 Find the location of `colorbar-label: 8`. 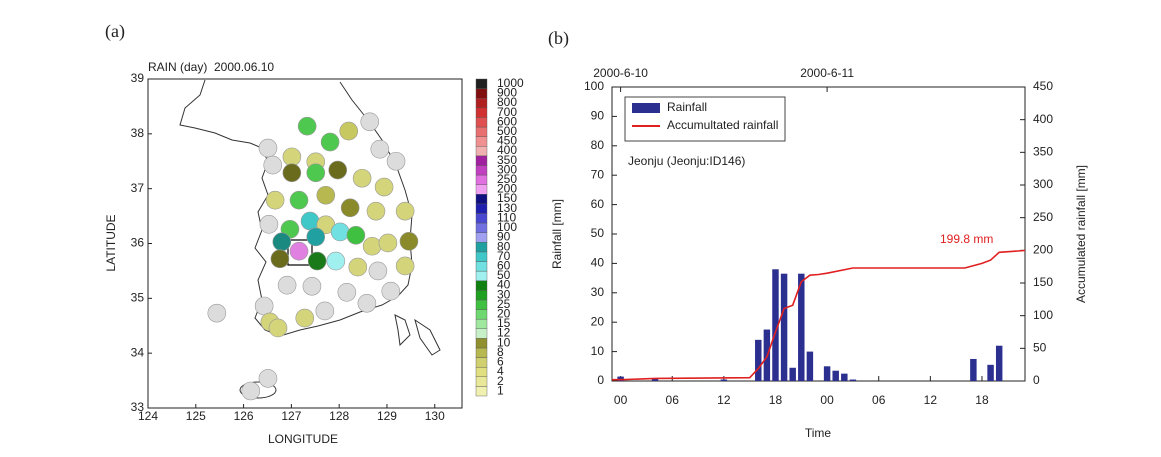

colorbar-label: 8 is located at coordinates (500, 352).